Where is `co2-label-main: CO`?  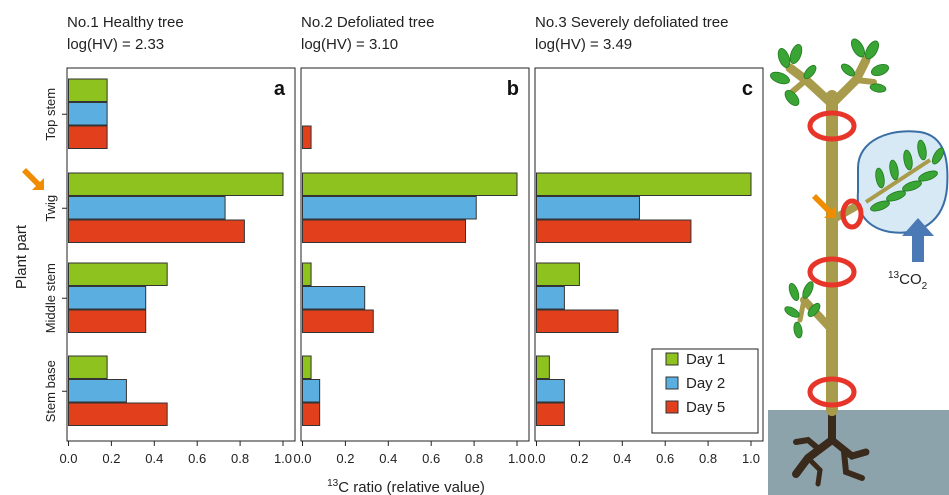 co2-label-main: CO is located at coordinates (910, 279).